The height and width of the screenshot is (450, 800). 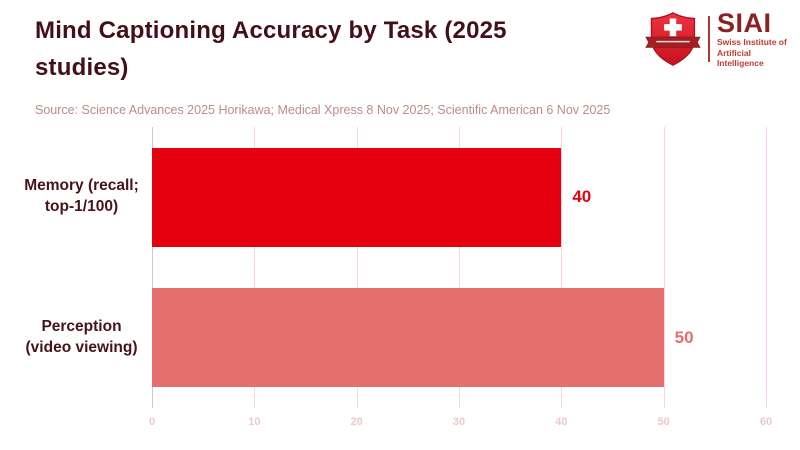 What do you see at coordinates (152, 422) in the screenshot?
I see `x-tick-label-0: 0` at bounding box center [152, 422].